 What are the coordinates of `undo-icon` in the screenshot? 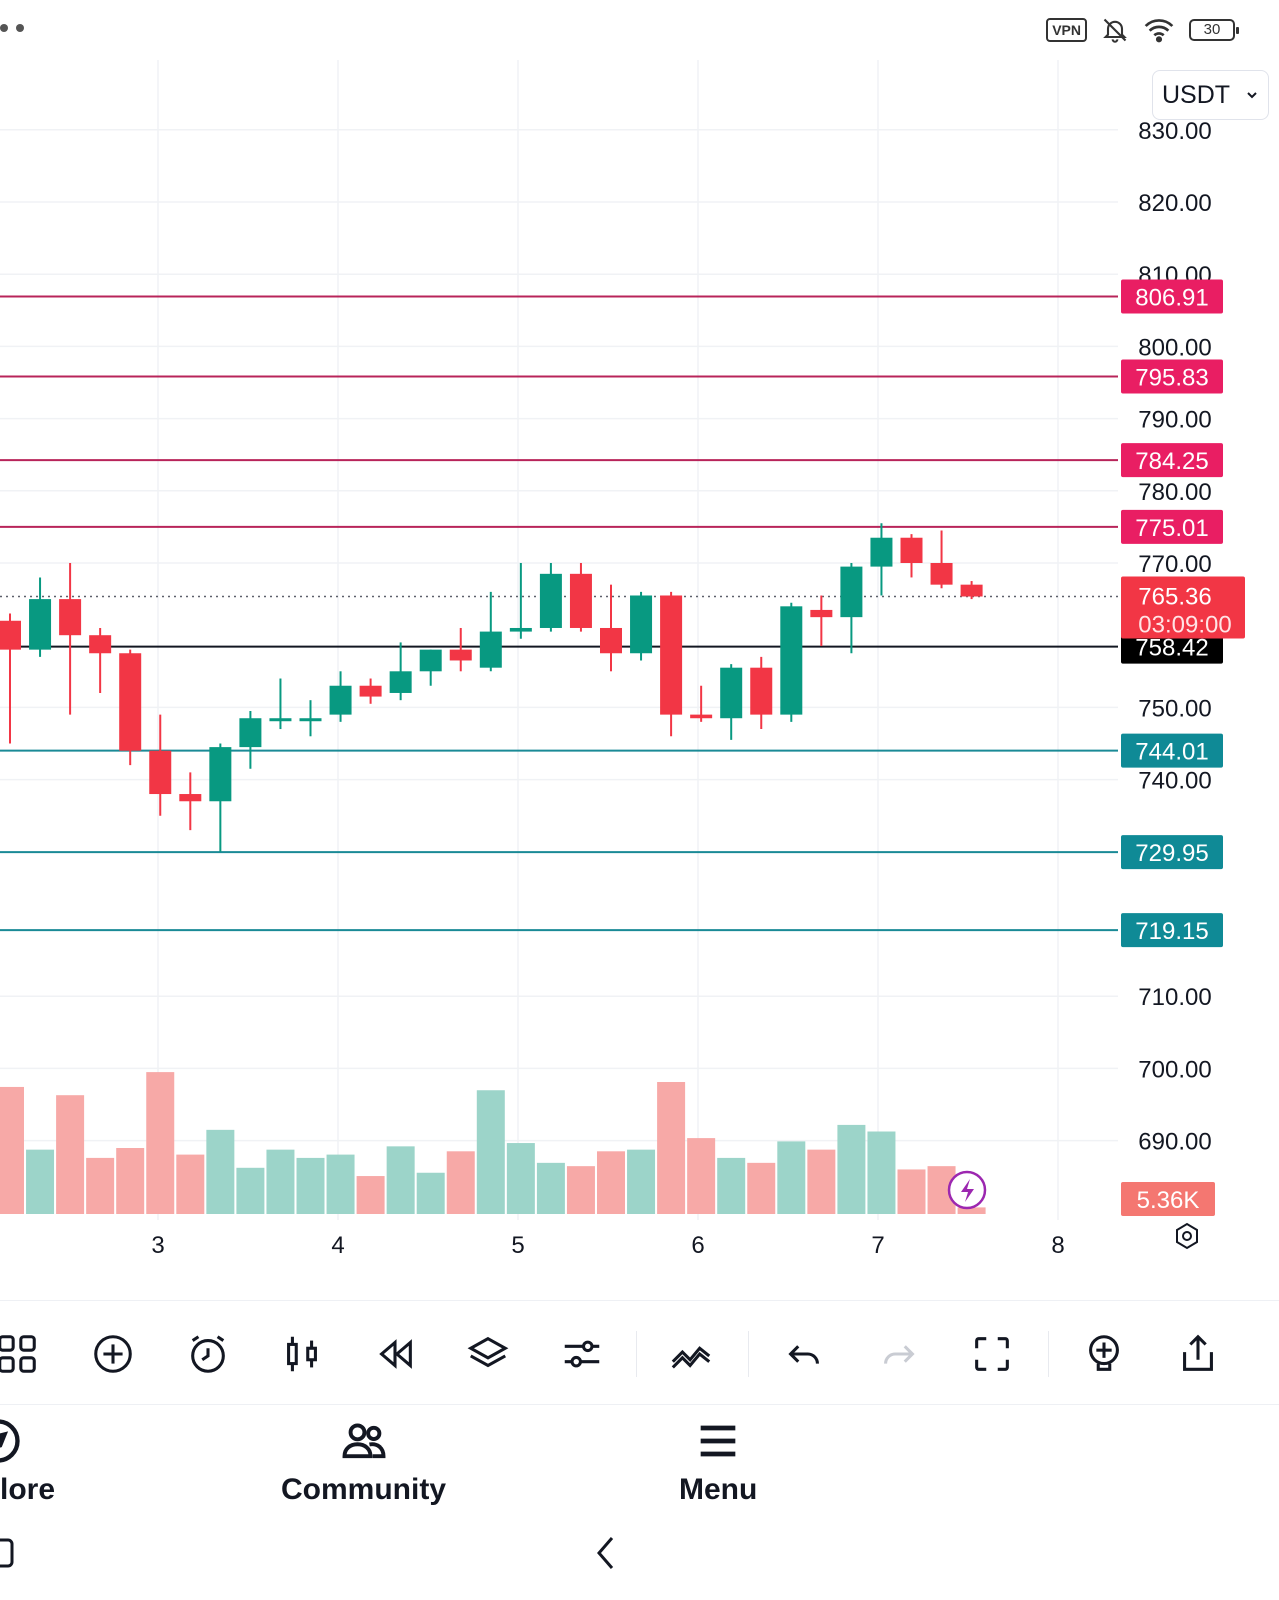 It's located at (804, 1354).